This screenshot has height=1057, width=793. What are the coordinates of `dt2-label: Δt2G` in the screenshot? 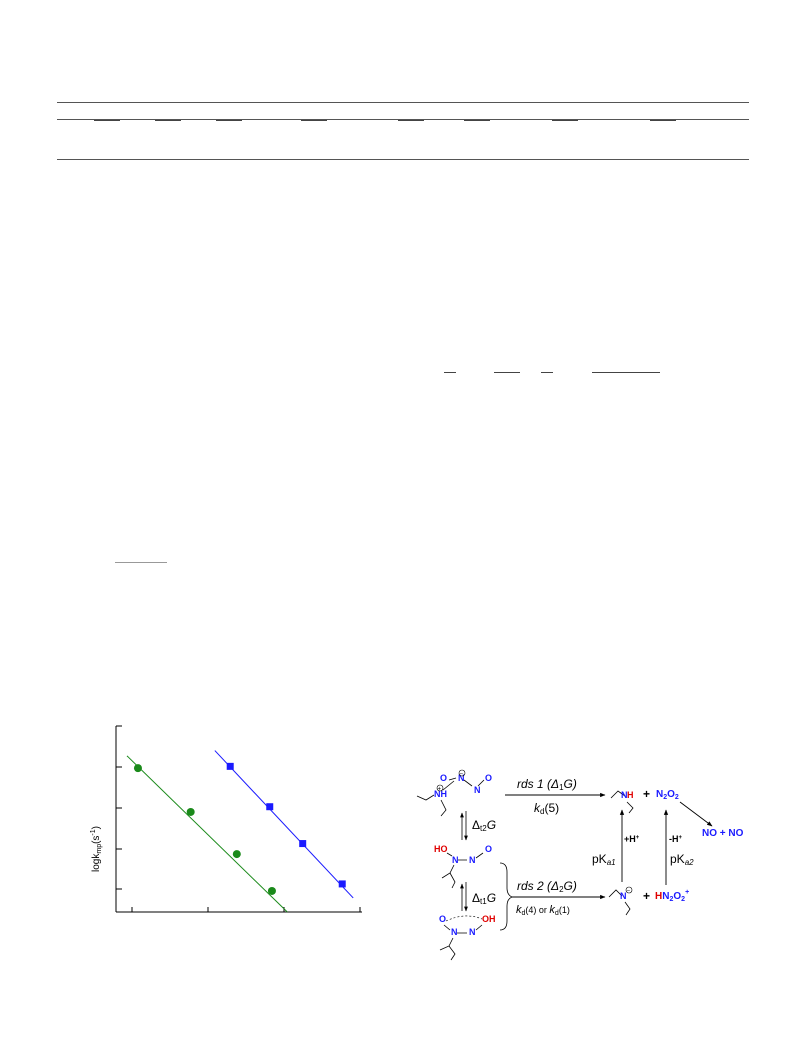 It's located at (484, 825).